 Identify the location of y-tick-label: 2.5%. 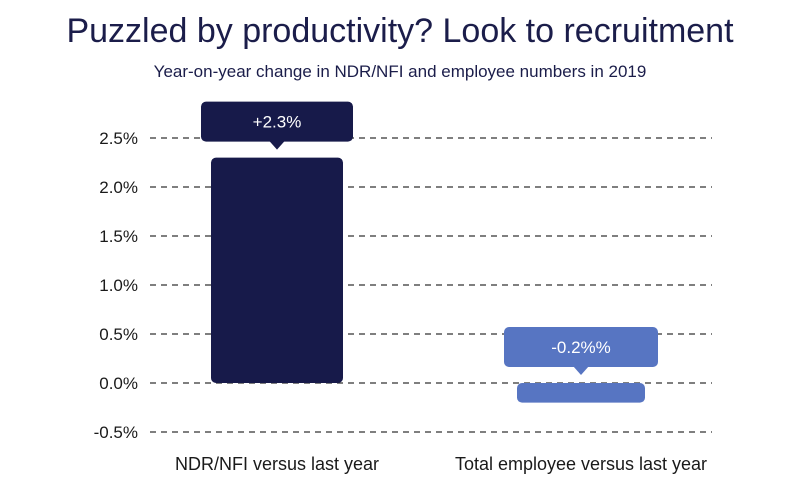
(118, 138).